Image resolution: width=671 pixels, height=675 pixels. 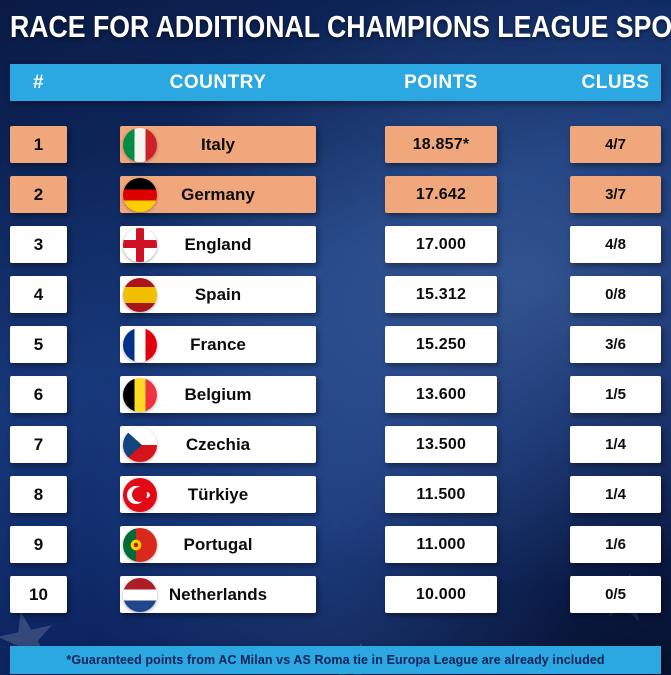 What do you see at coordinates (38, 244) in the screenshot?
I see `rank-cell: 3` at bounding box center [38, 244].